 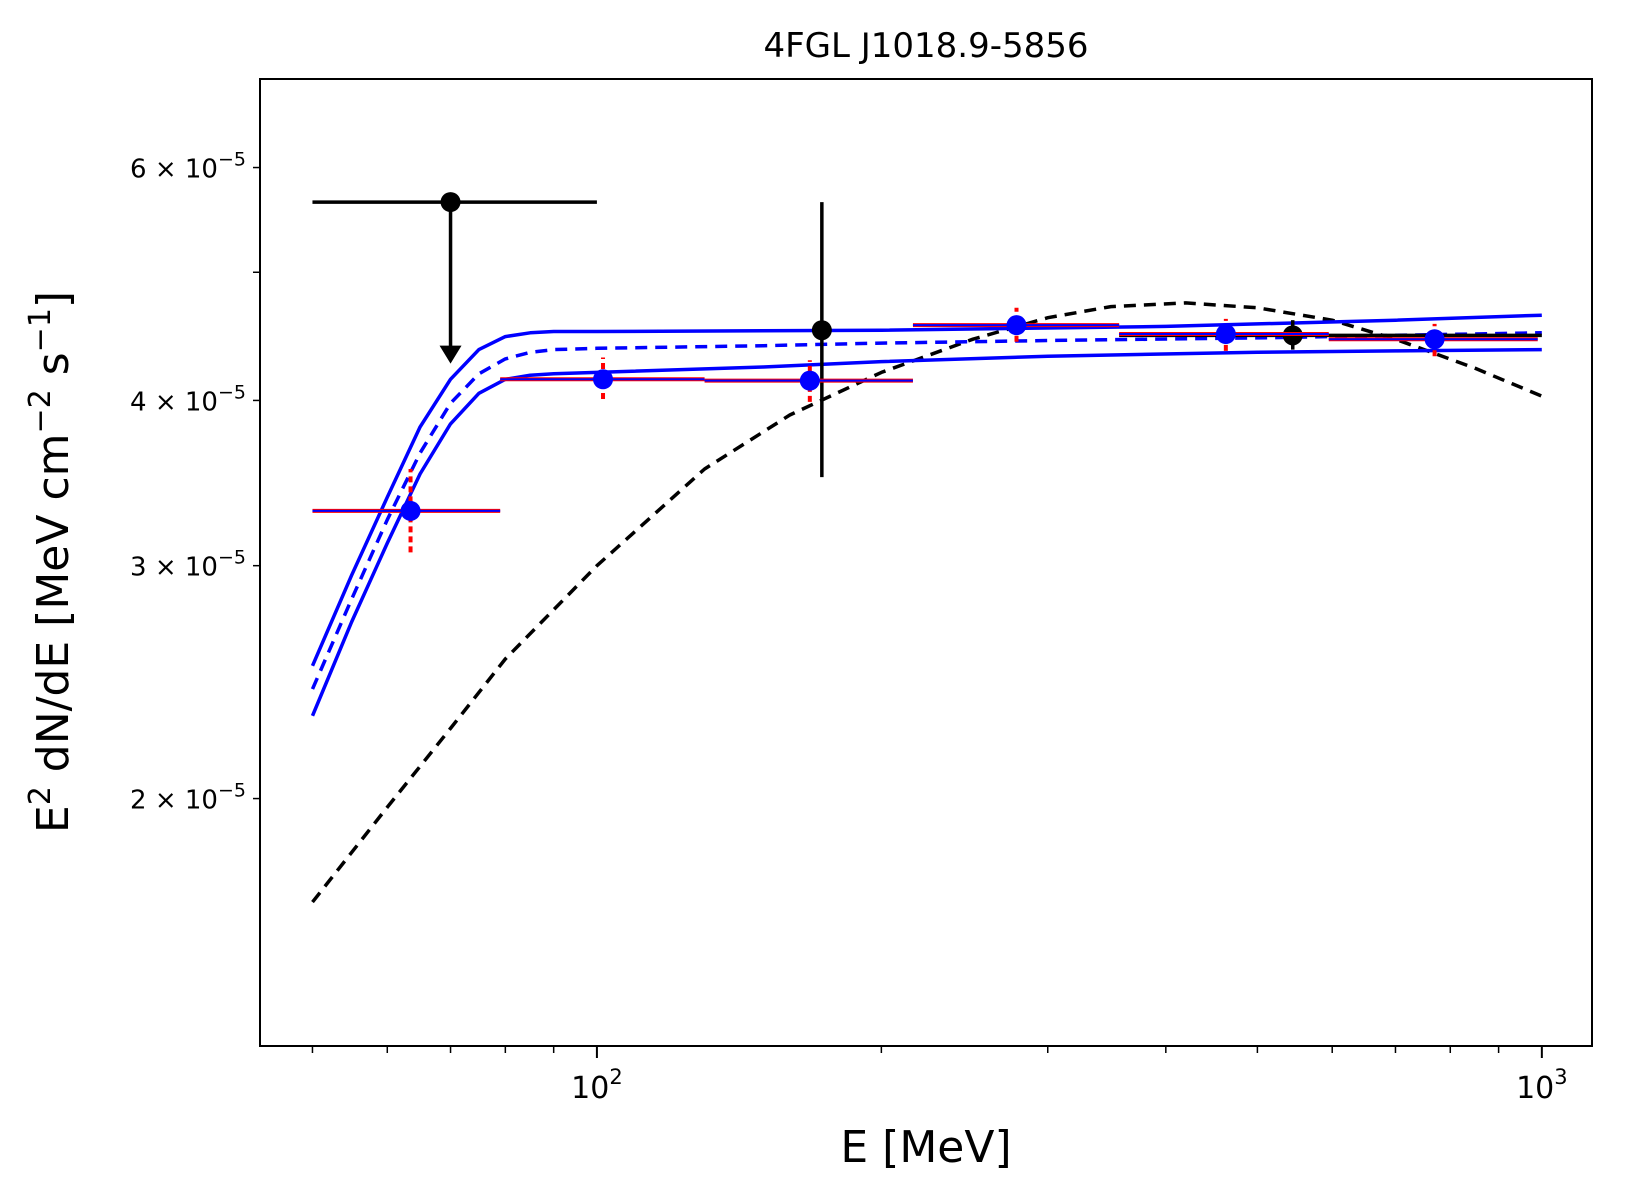 I want to click on upper-limit-marker, so click(x=450, y=202).